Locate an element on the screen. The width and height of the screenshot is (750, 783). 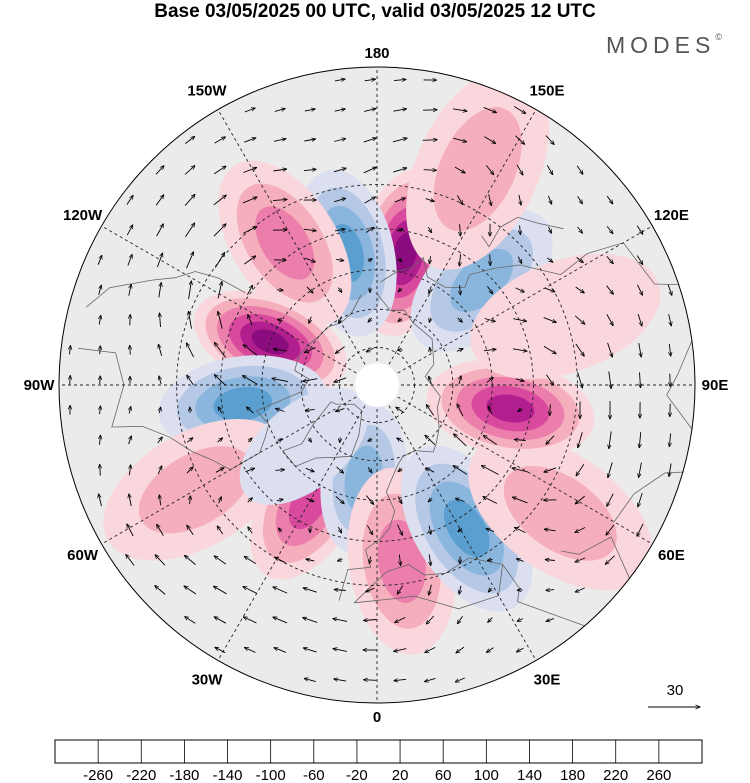
latitude-circle is located at coordinates (377, 385).